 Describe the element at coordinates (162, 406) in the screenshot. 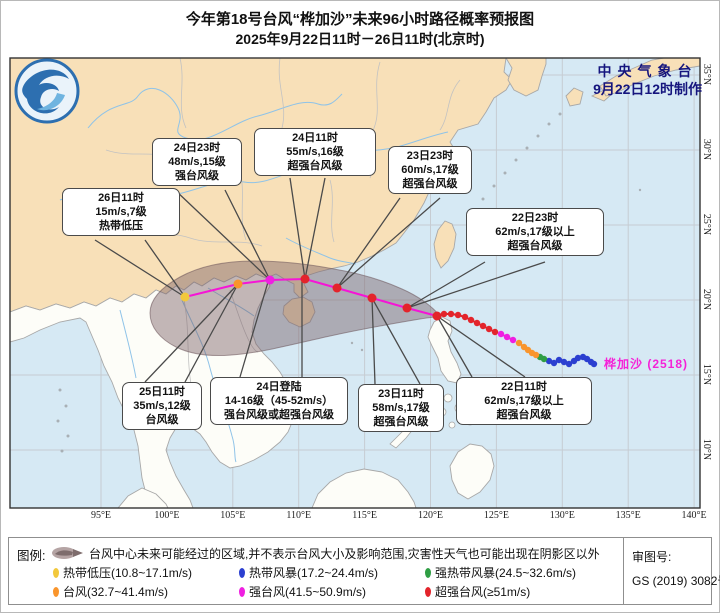

I see `callout-wind: 35m/s,12级` at that location.